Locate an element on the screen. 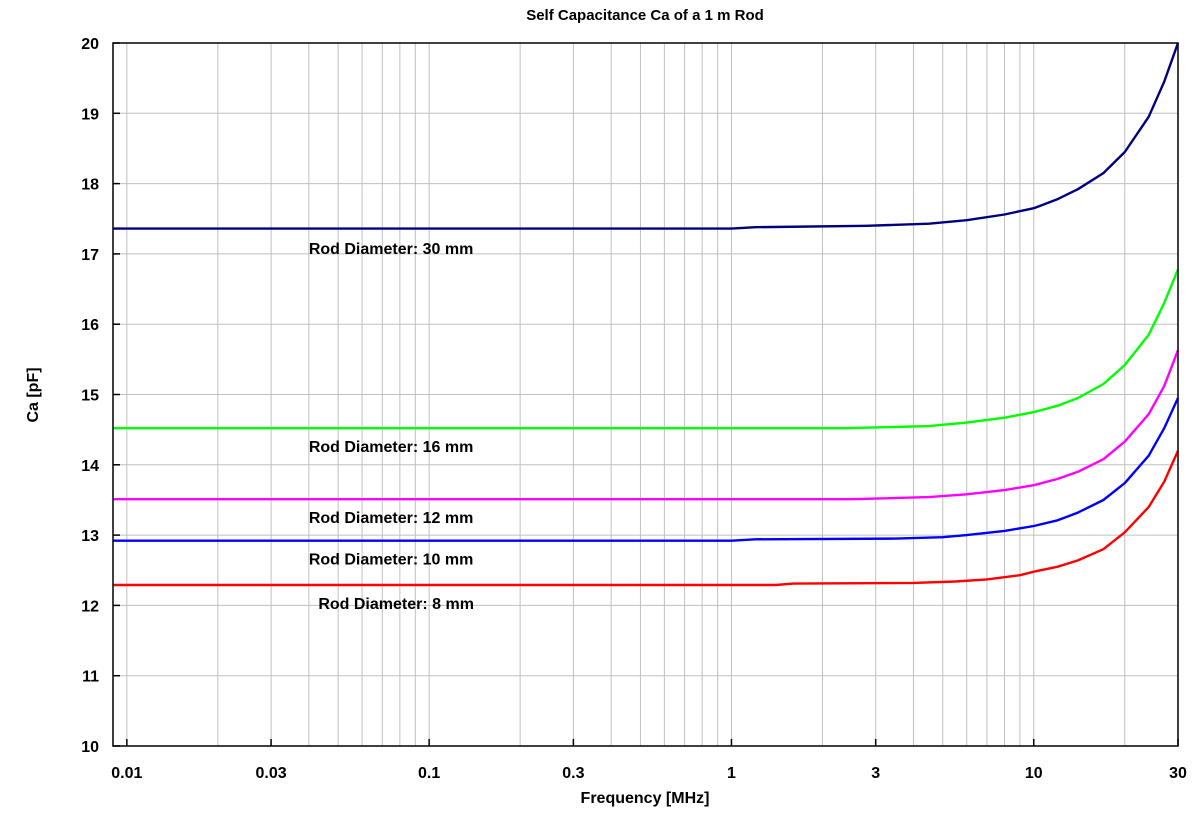 The image size is (1198, 814). x-tick-label: 1 is located at coordinates (731, 773).